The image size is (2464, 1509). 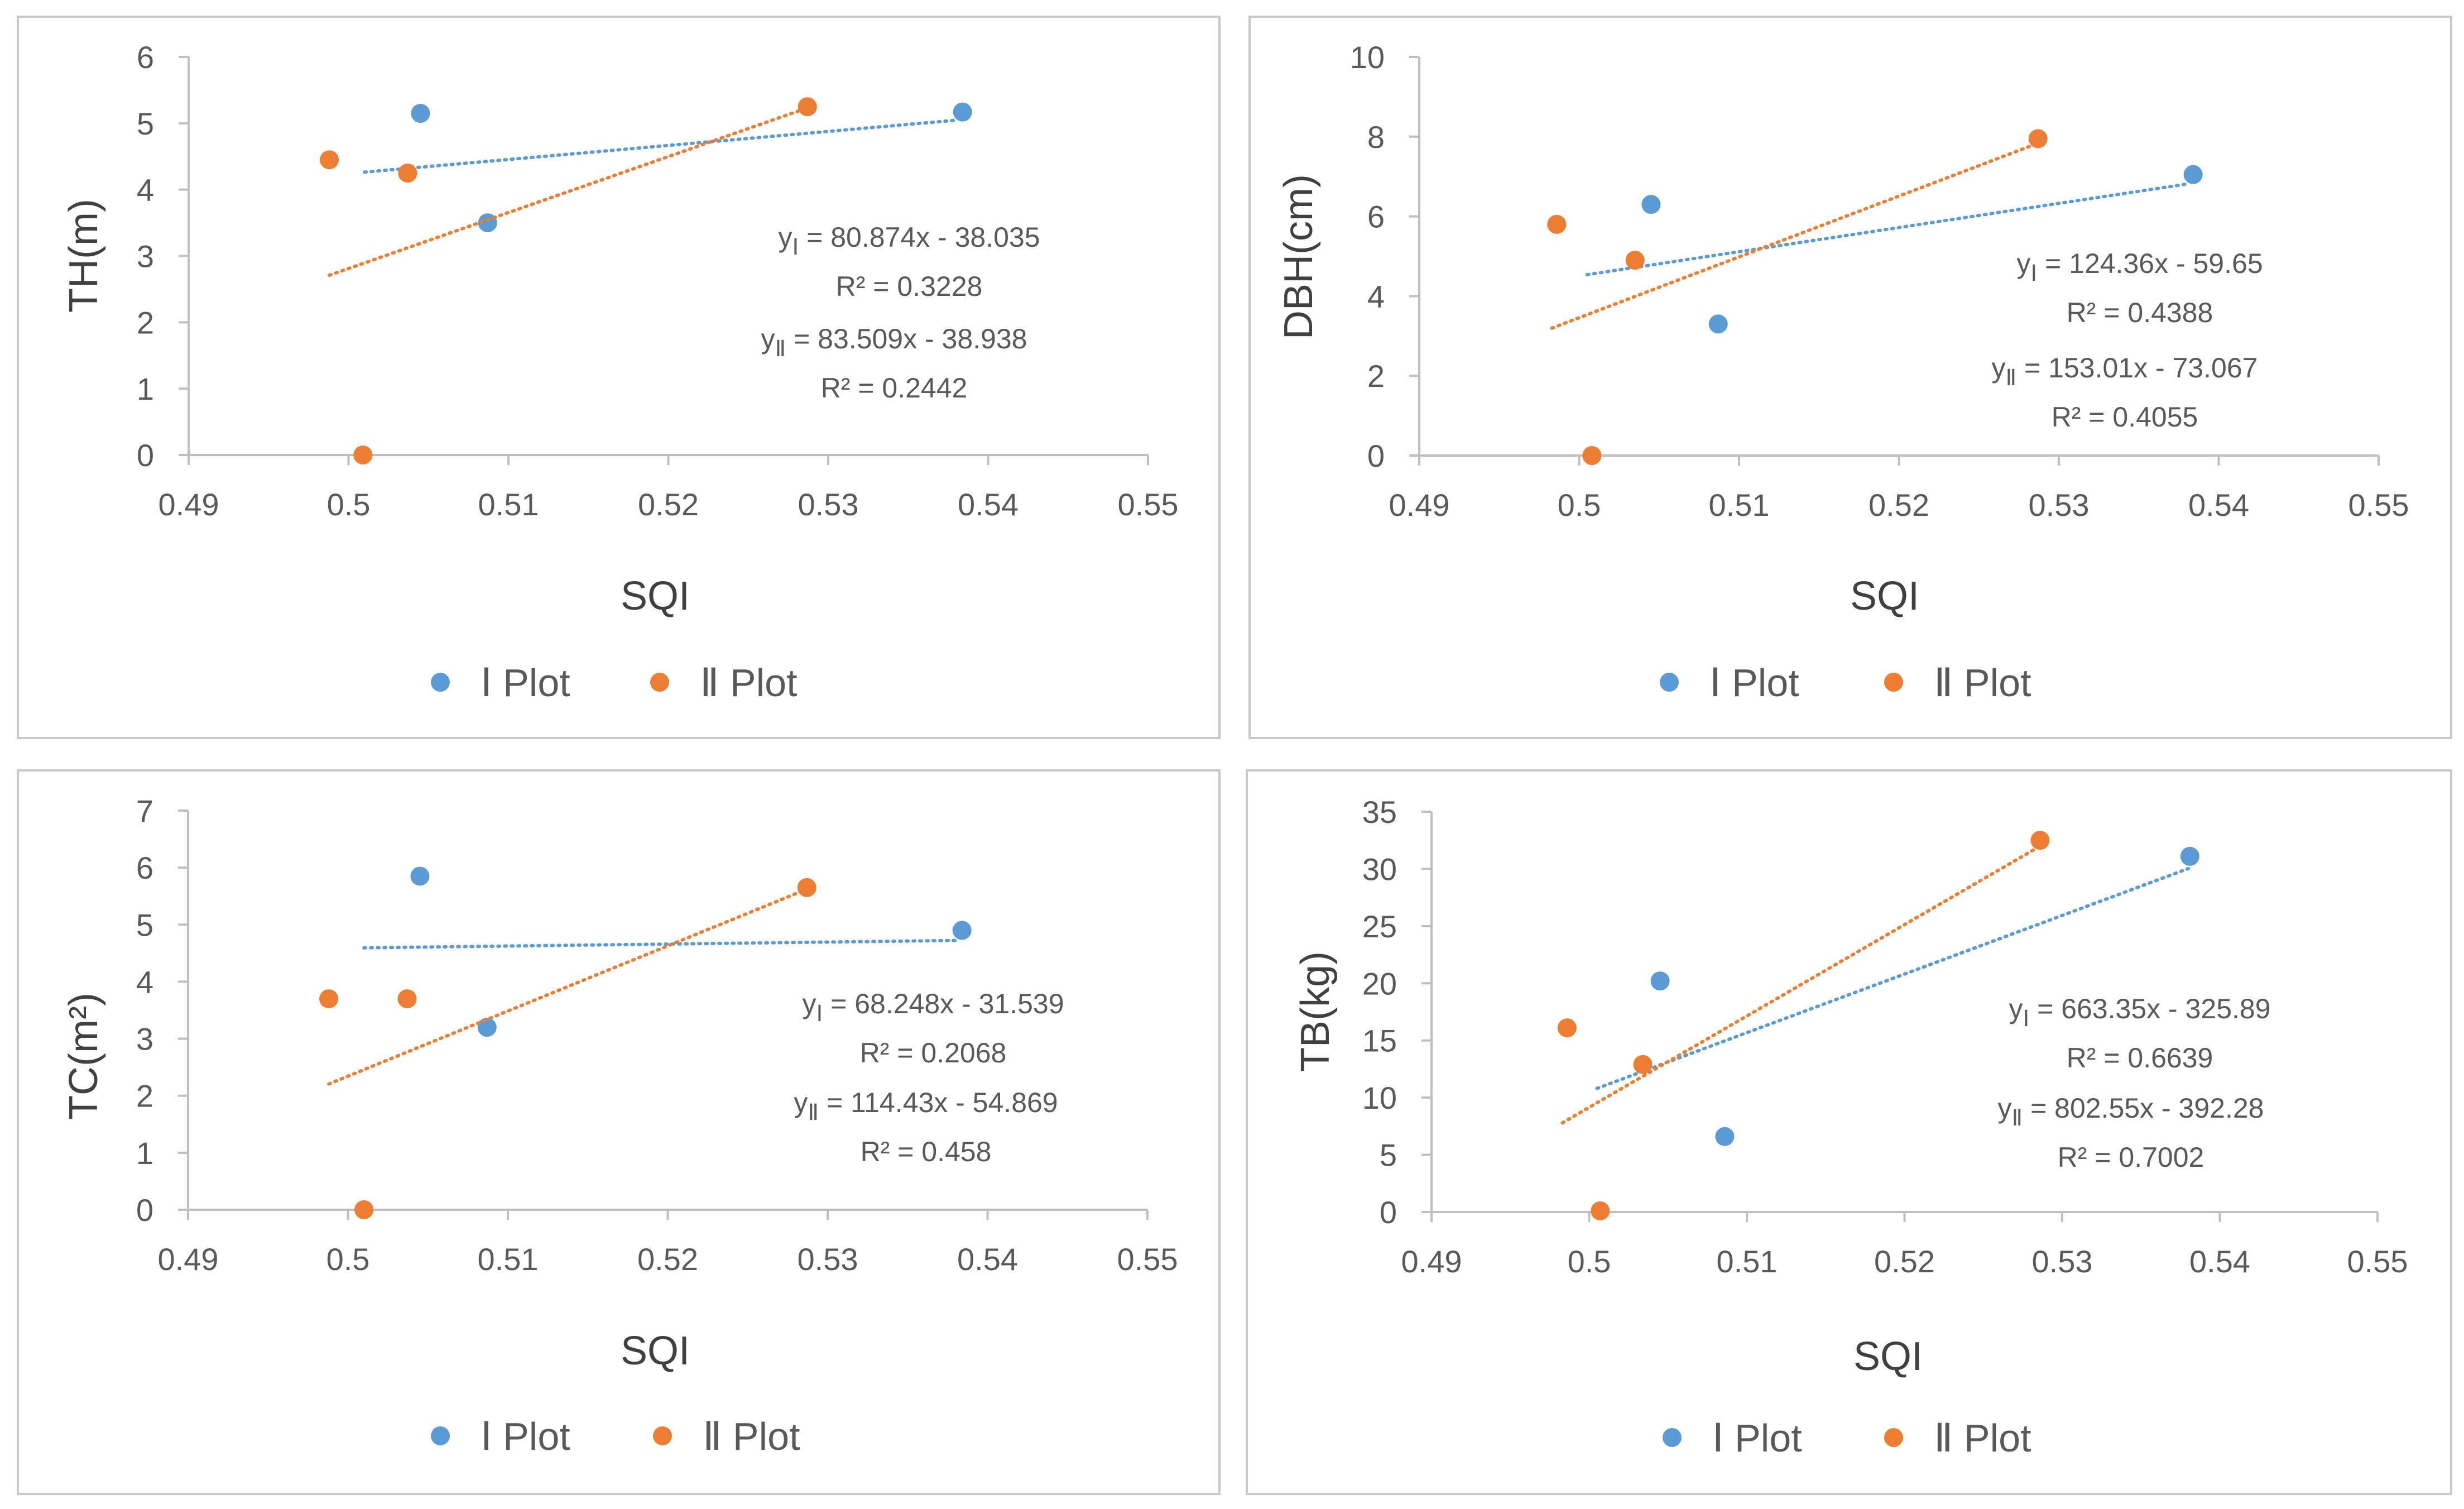 I want to click on r-squared-series-1: R² = 0.6639, so click(x=2140, y=1058).